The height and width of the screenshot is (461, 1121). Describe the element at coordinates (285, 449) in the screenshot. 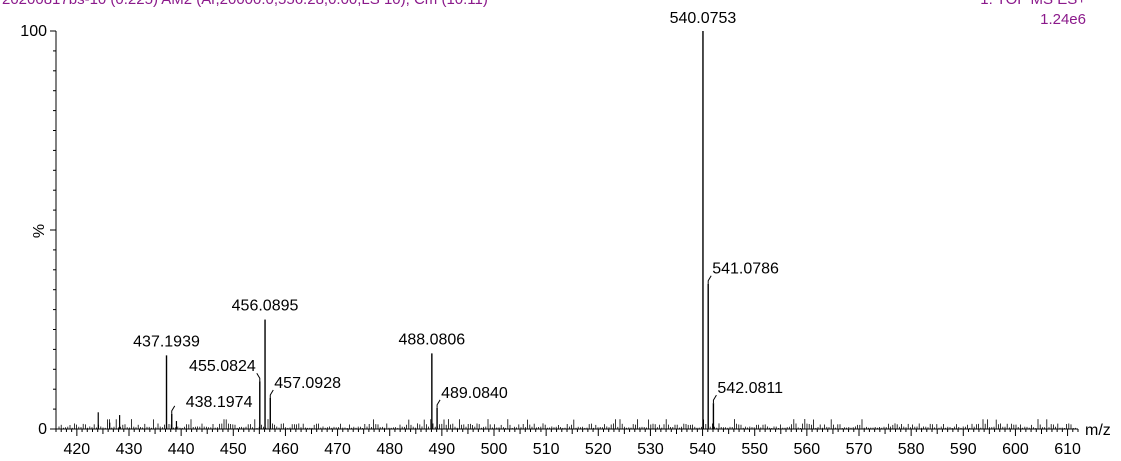

I see `x-tick-label: 460` at that location.